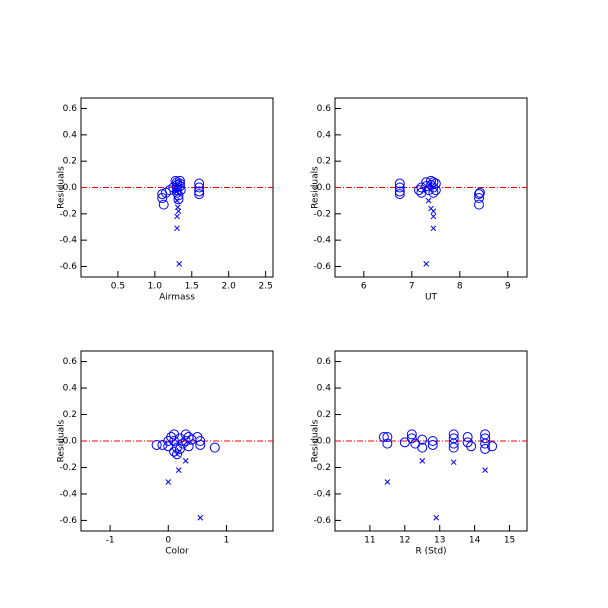 The height and width of the screenshot is (608, 608). What do you see at coordinates (227, 541) in the screenshot?
I see `x-tick-label: 1` at bounding box center [227, 541].